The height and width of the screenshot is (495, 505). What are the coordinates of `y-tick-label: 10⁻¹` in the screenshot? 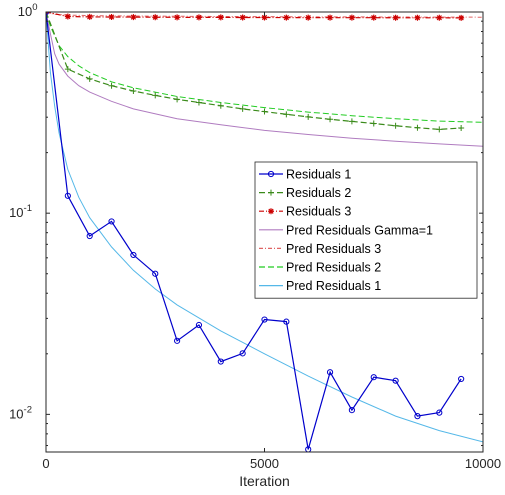 It's located at (20, 211).